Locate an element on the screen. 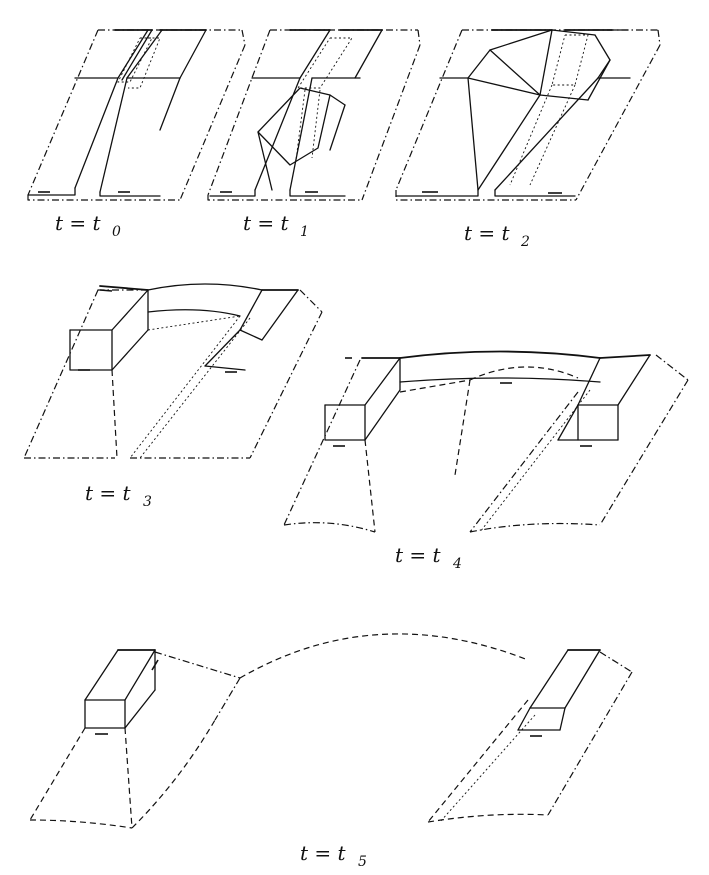 Image resolution: width=709 pixels, height=875 pixels. panel-t3-label: t = t 3 is located at coordinates (118, 495).